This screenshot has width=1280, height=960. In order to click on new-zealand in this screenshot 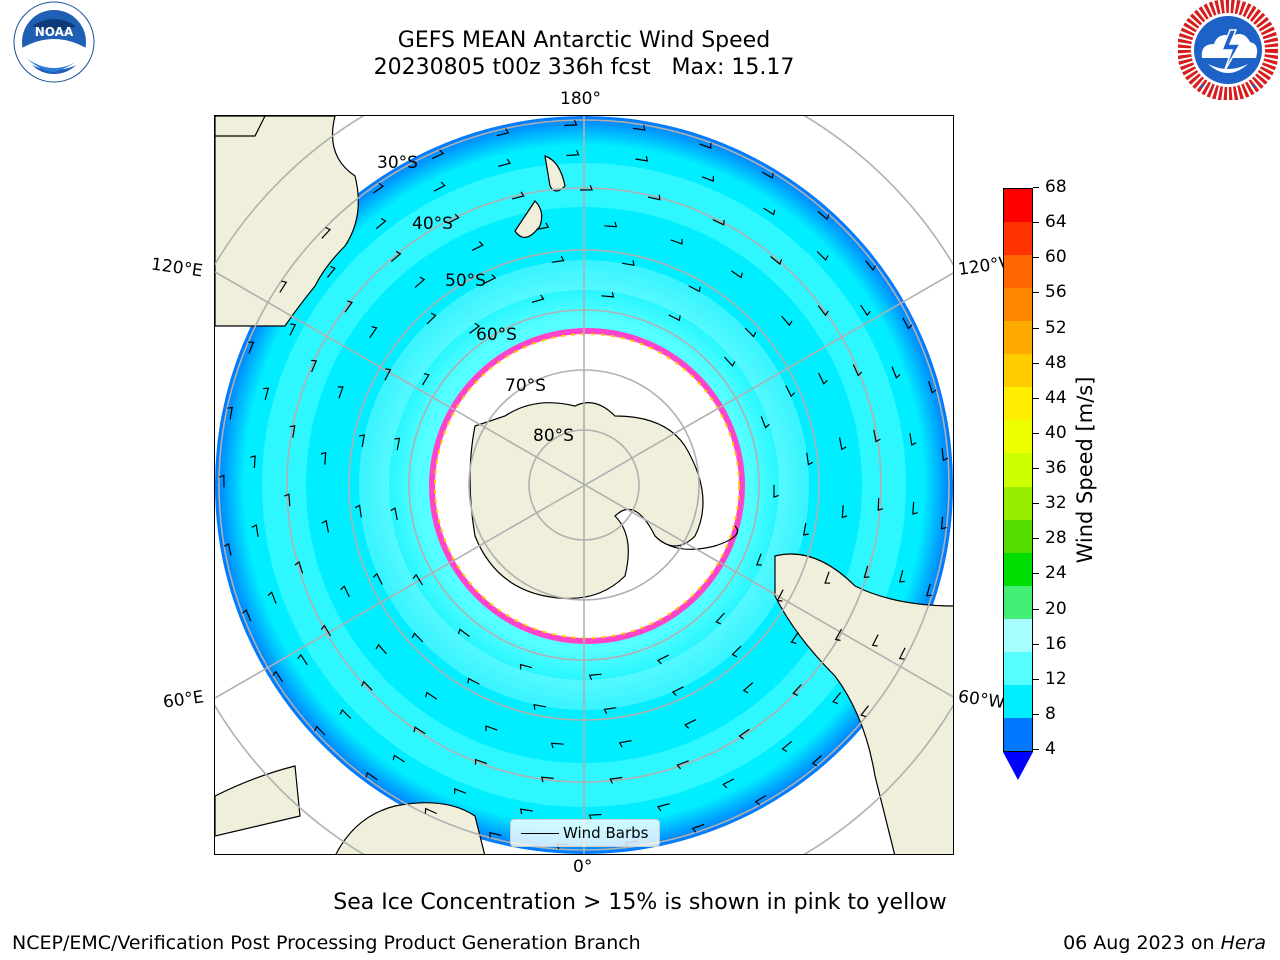, I will do `click(540, 196)`.